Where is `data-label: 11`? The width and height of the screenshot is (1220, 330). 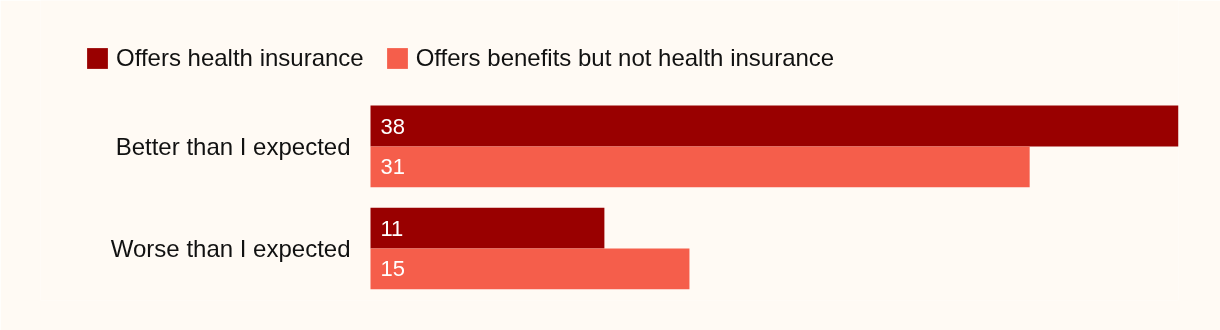 data-label: 11 is located at coordinates (392, 228).